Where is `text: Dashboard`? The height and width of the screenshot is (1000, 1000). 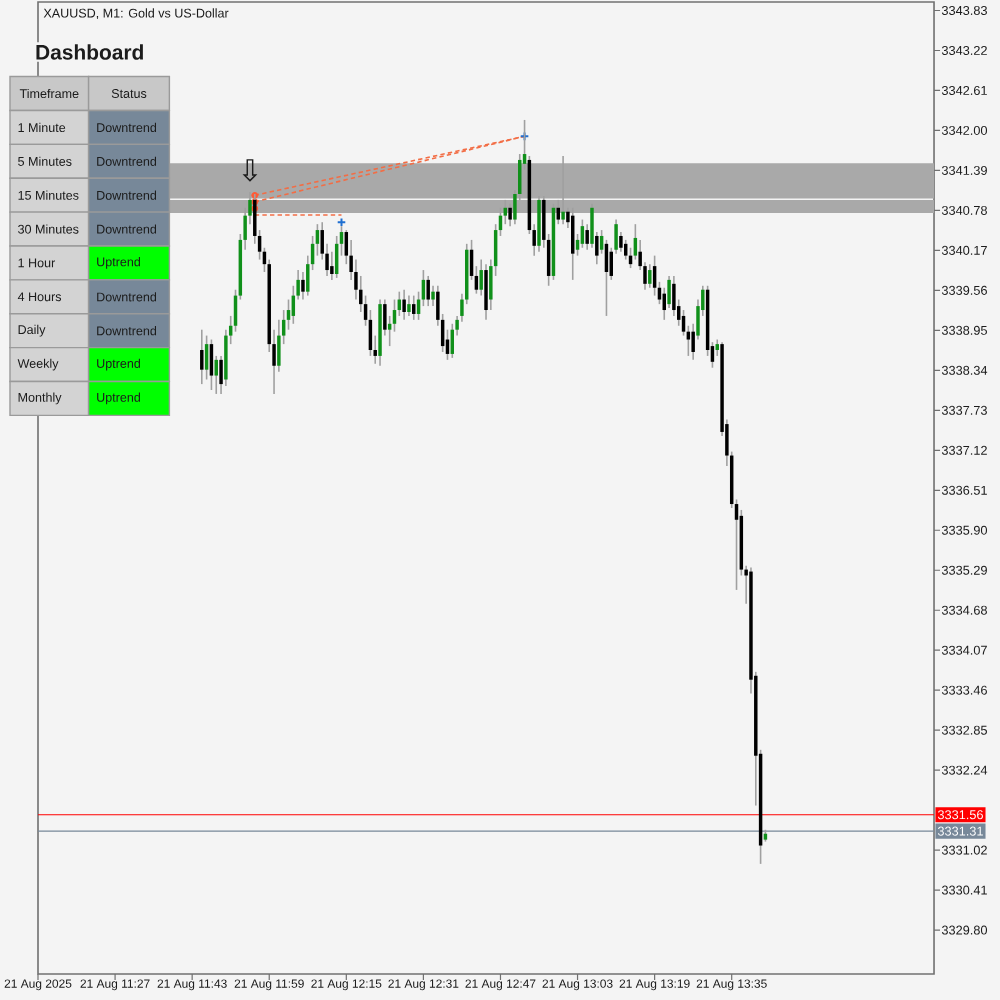 text: Dashboard is located at coordinates (89, 52).